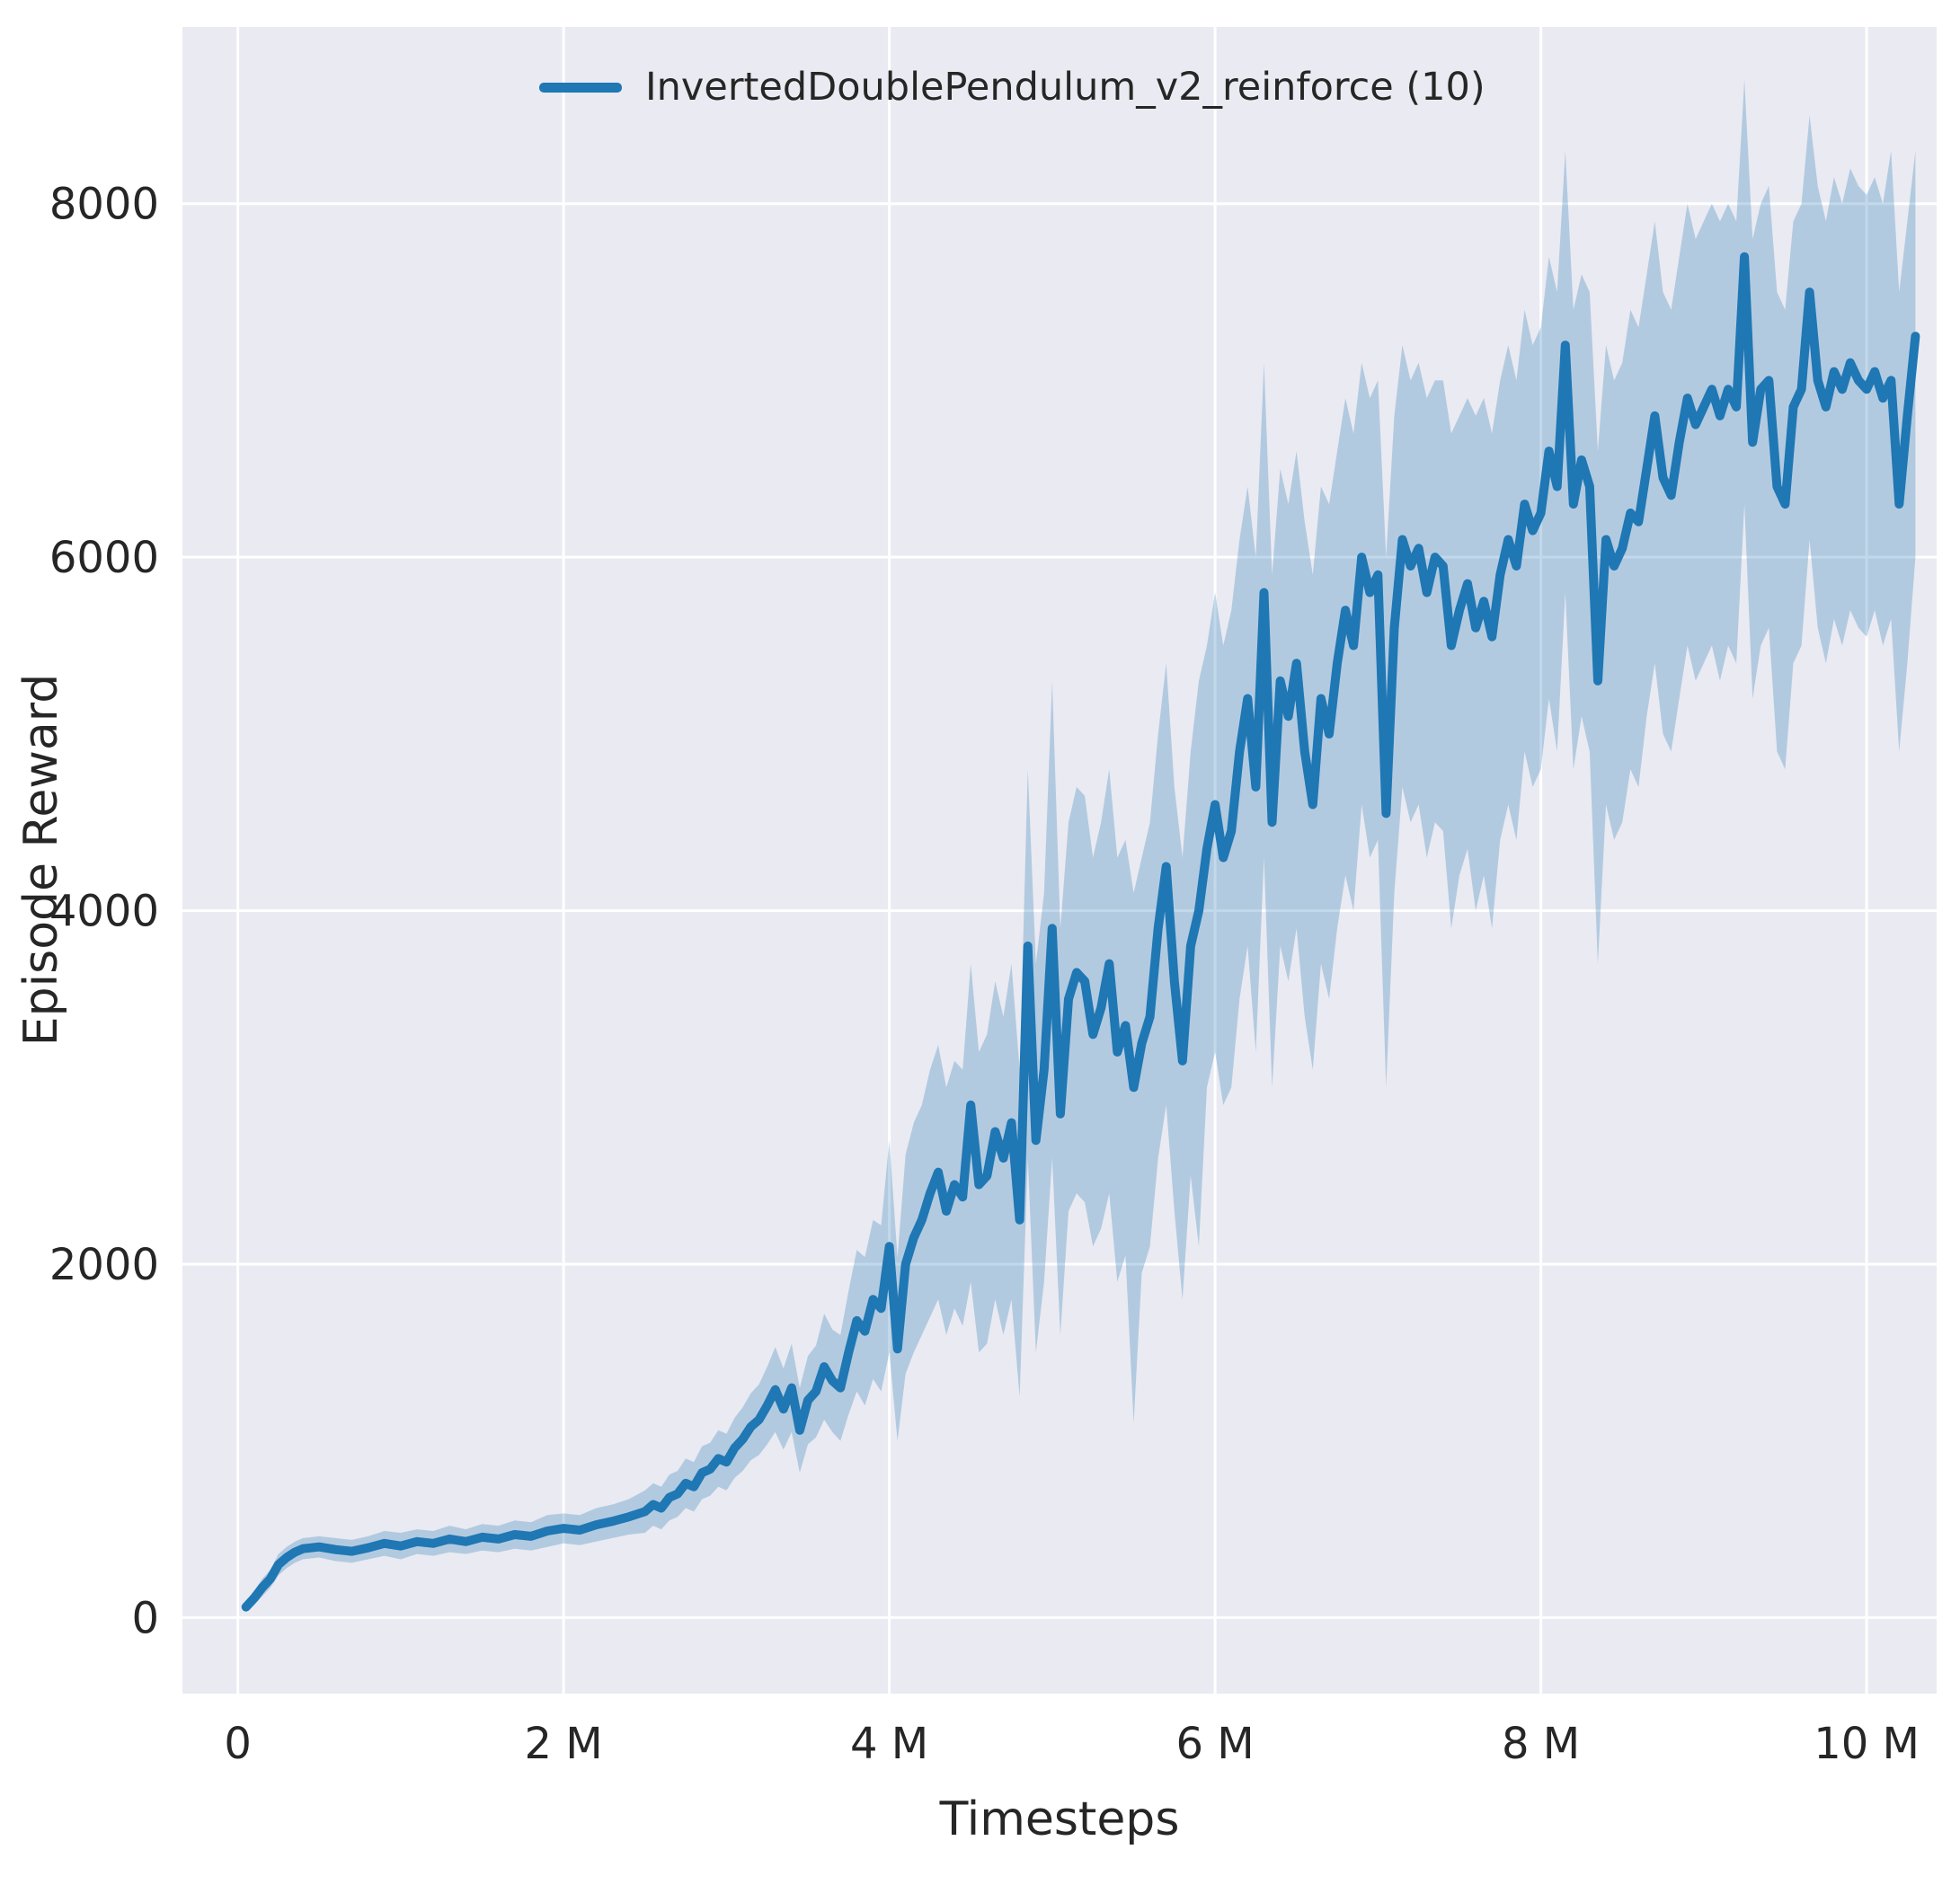 This screenshot has width=1960, height=1885. I want to click on x-tick-label: 10 M, so click(1867, 1744).